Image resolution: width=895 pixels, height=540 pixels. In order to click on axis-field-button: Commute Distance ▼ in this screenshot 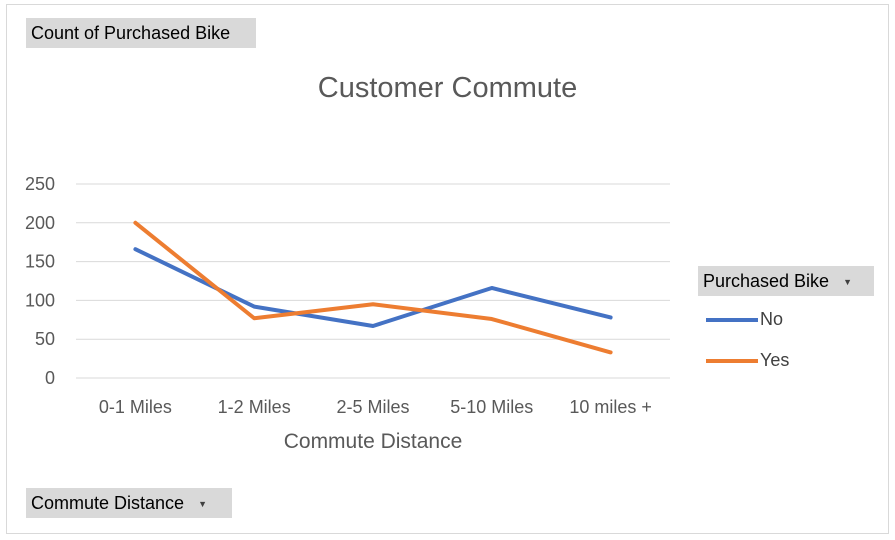, I will do `click(129, 503)`.